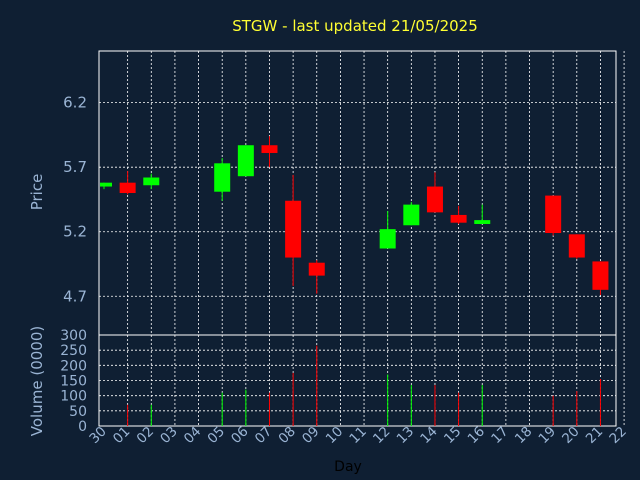 This screenshot has width=640, height=480. What do you see at coordinates (428, 435) in the screenshot?
I see `x-tick-label: 14` at bounding box center [428, 435].